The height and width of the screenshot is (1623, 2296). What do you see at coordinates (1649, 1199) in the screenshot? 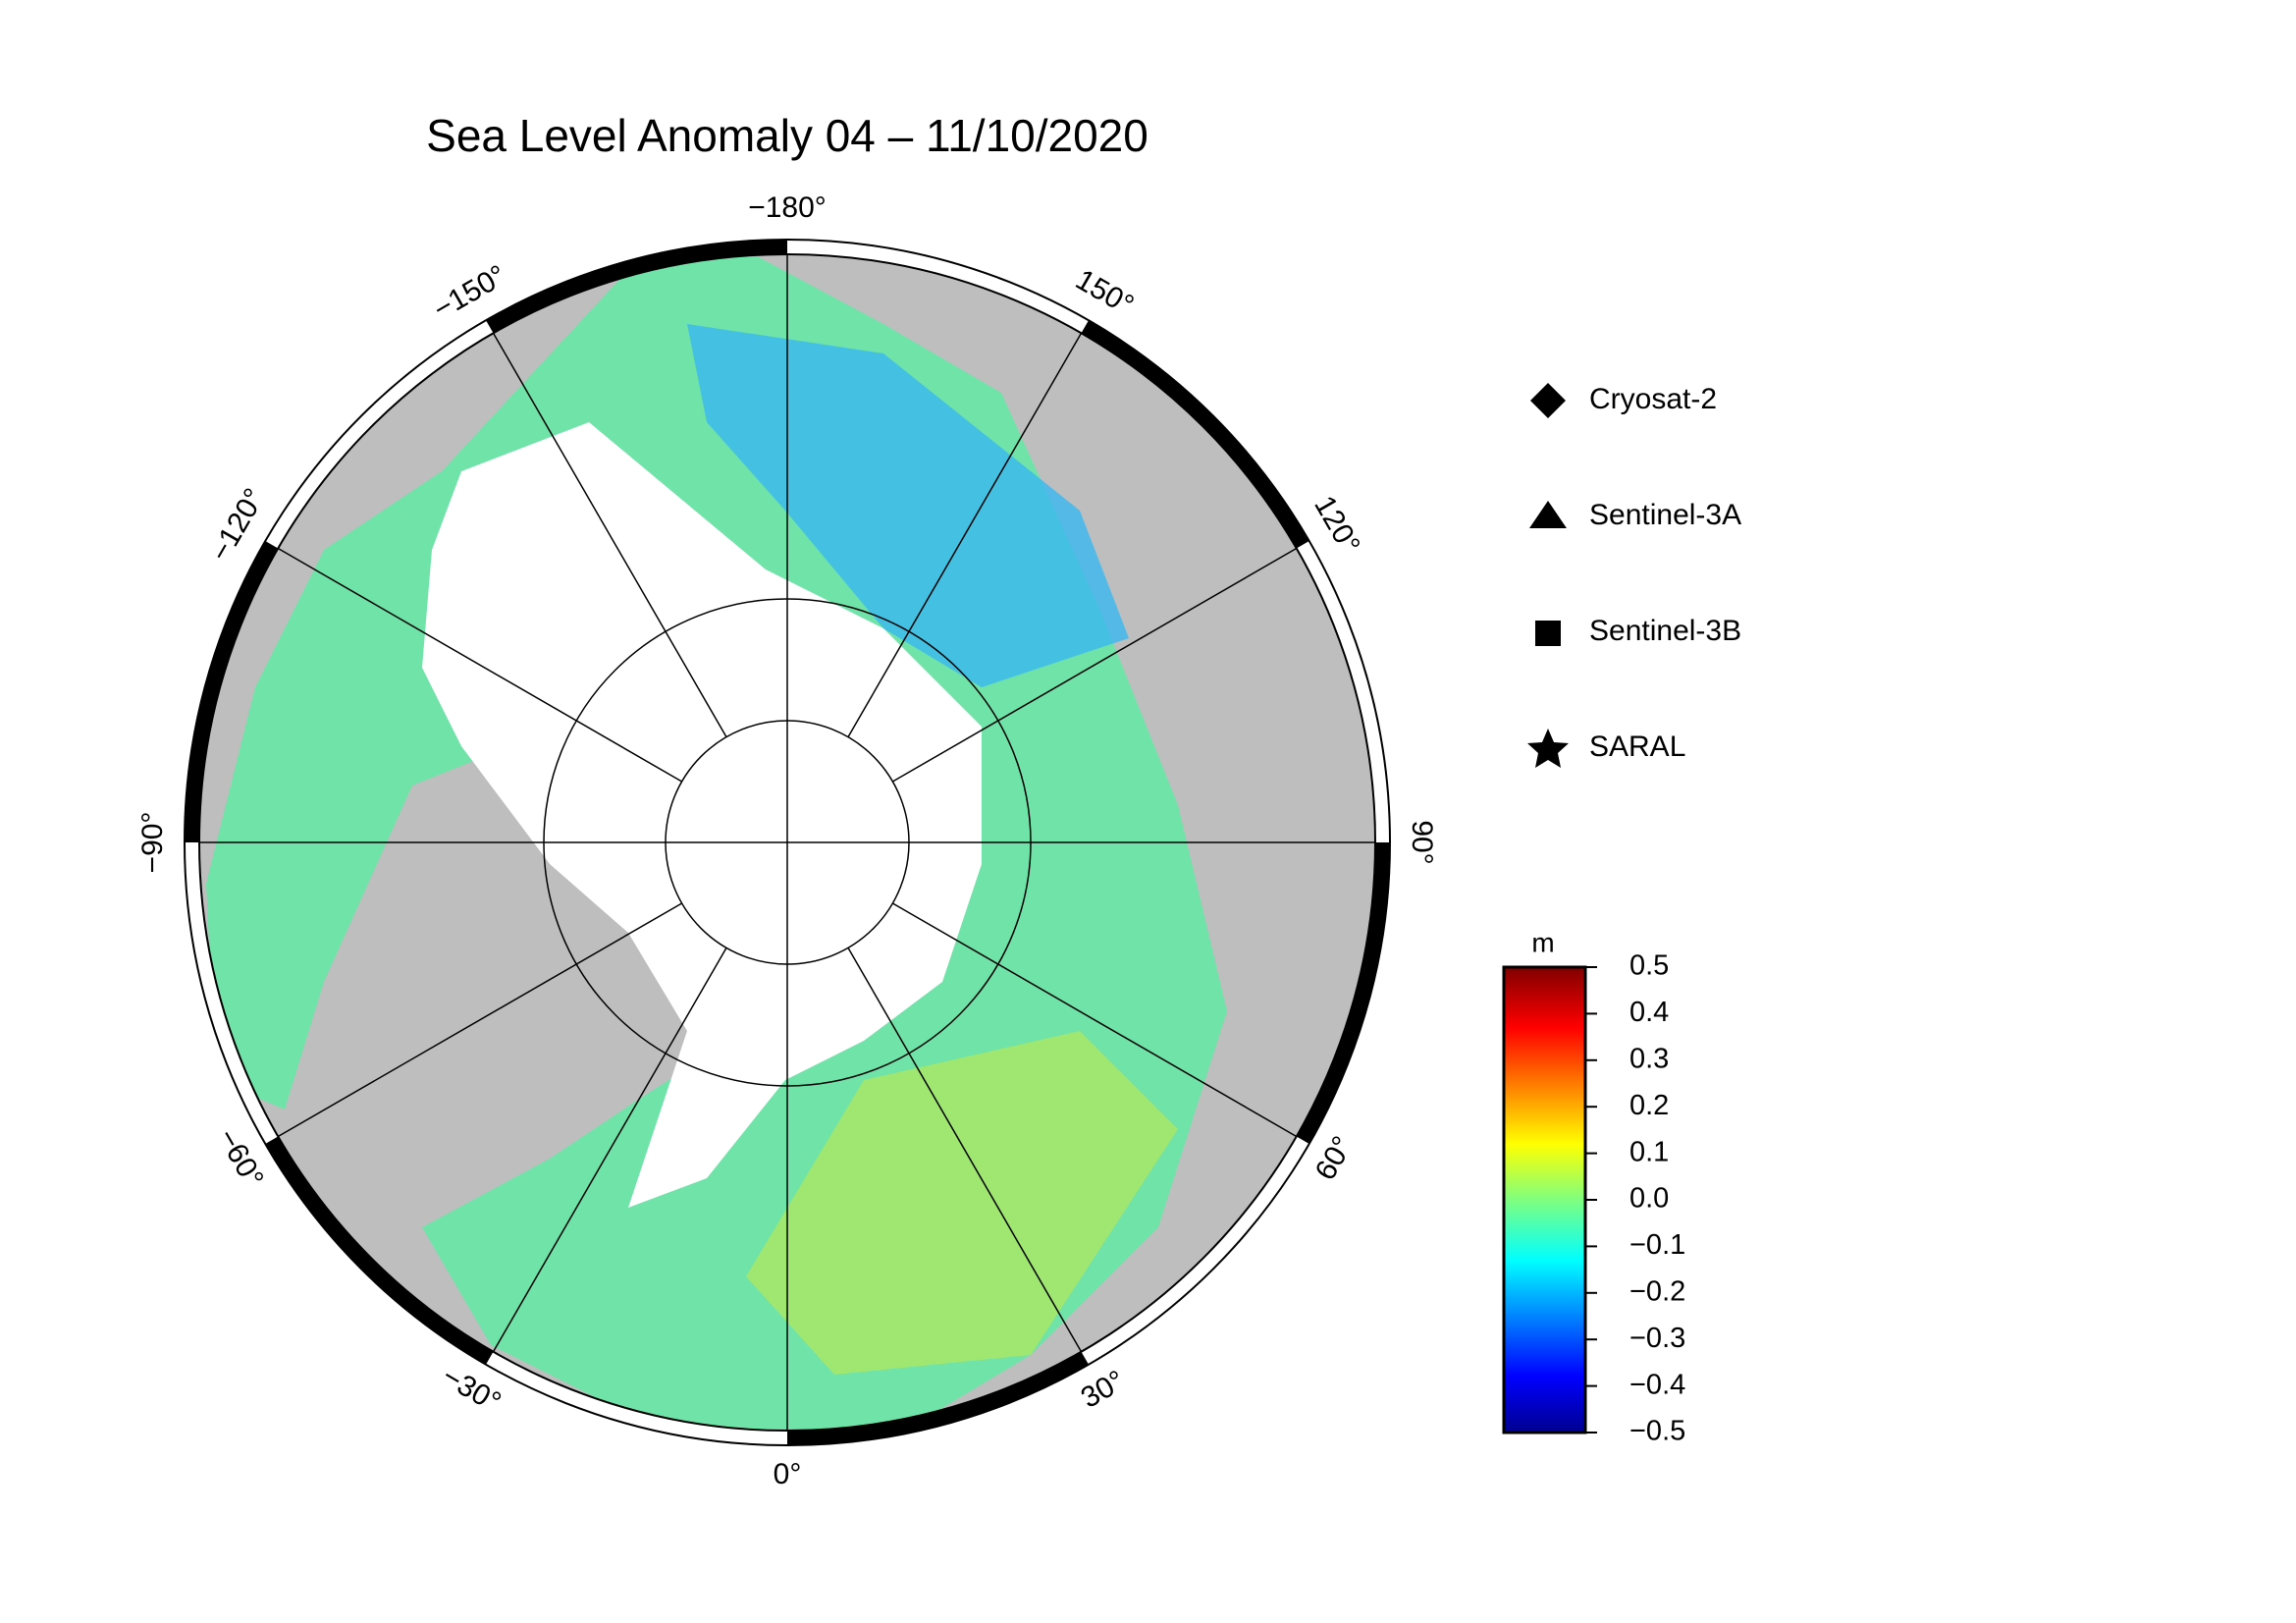
I see `colorbar-tick-label: 0.0` at bounding box center [1649, 1199].